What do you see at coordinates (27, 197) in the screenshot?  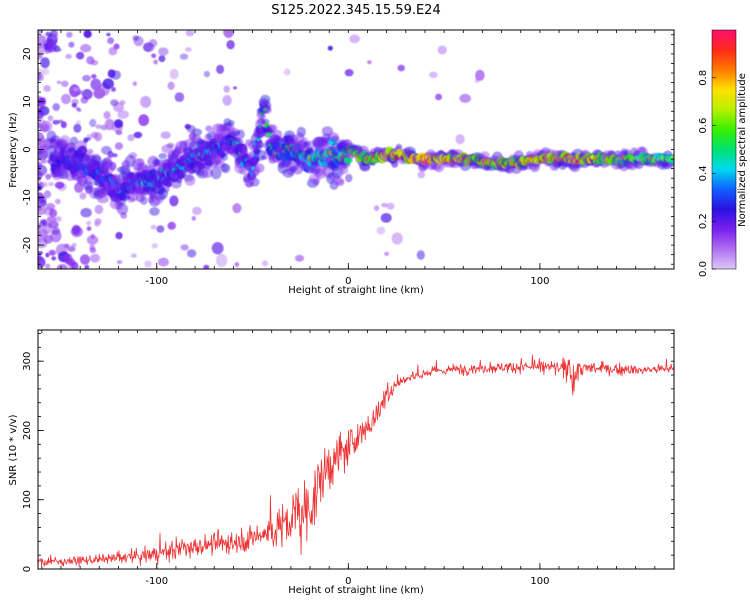 I see `y-tick-label: -10` at bounding box center [27, 197].